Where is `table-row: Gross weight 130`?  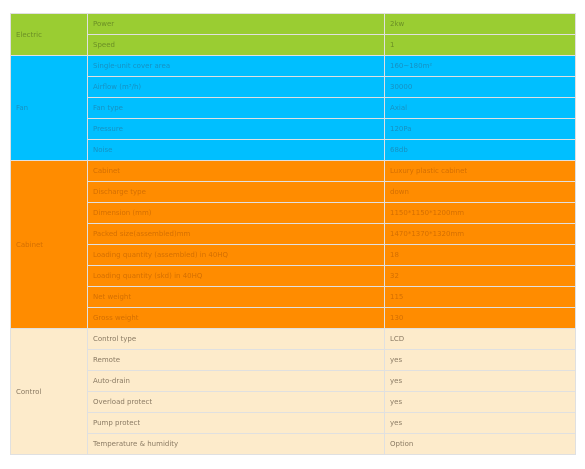
table-row: Gross weight 130 is located at coordinates (293, 318).